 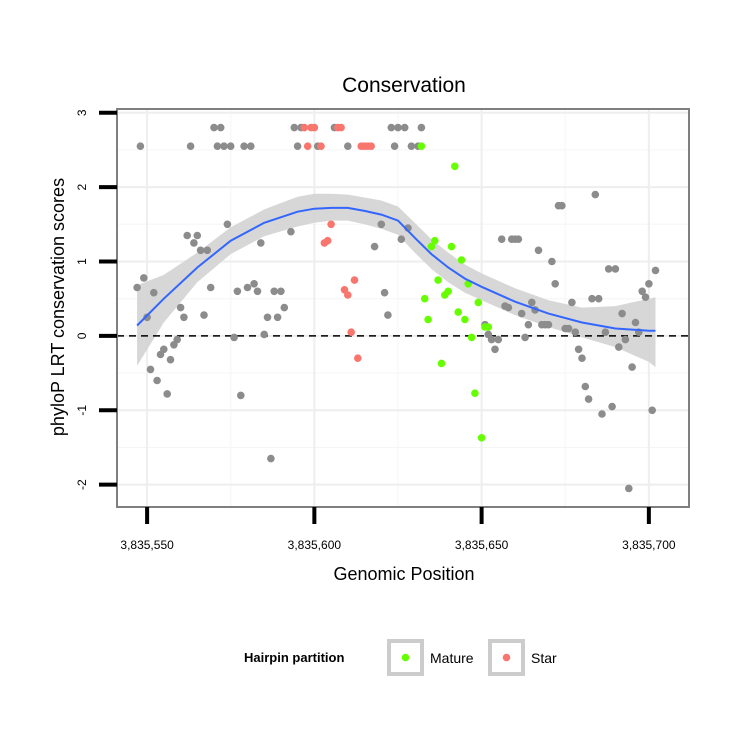 What do you see at coordinates (82, 484) in the screenshot?
I see `y-tick-label: -2` at bounding box center [82, 484].